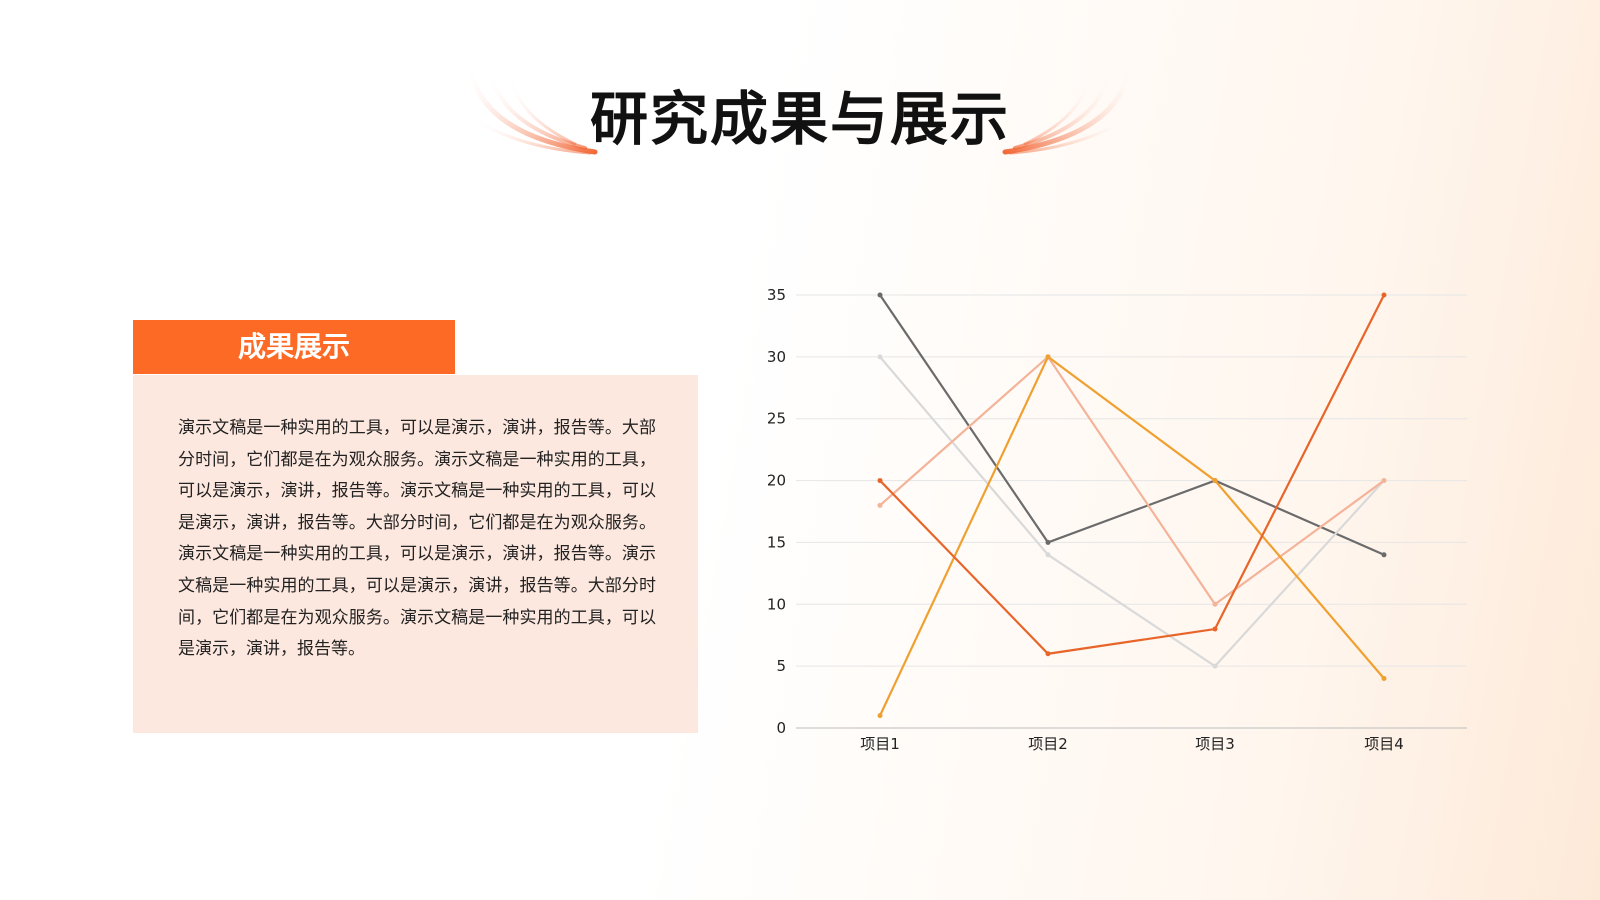 The height and width of the screenshot is (900, 1600). What do you see at coordinates (776, 604) in the screenshot?
I see `y-tick-label: 10` at bounding box center [776, 604].